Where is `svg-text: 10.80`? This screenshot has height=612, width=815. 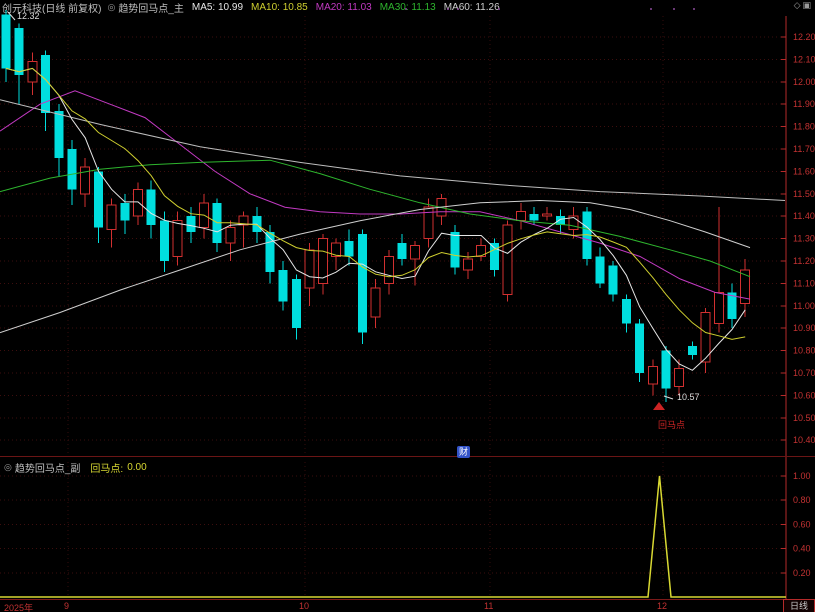
svg-text: 10.80 is located at coordinates (804, 351).